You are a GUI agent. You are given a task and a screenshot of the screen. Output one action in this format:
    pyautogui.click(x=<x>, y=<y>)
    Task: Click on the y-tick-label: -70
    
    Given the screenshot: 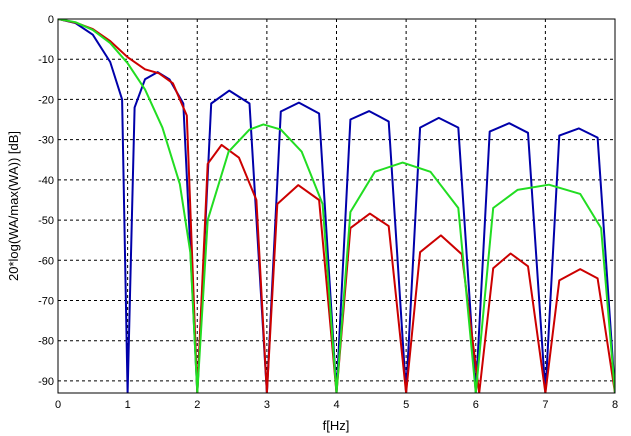 What is the action you would take?
    pyautogui.click(x=46, y=302)
    